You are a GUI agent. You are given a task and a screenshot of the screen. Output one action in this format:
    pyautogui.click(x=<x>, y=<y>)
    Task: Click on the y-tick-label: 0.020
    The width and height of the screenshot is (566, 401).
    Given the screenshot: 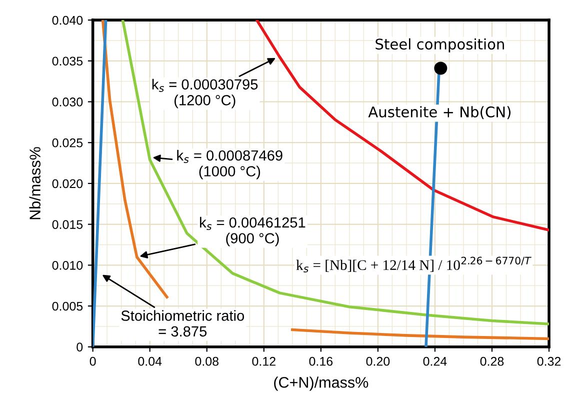 What is the action you would take?
    pyautogui.click(x=67, y=183)
    